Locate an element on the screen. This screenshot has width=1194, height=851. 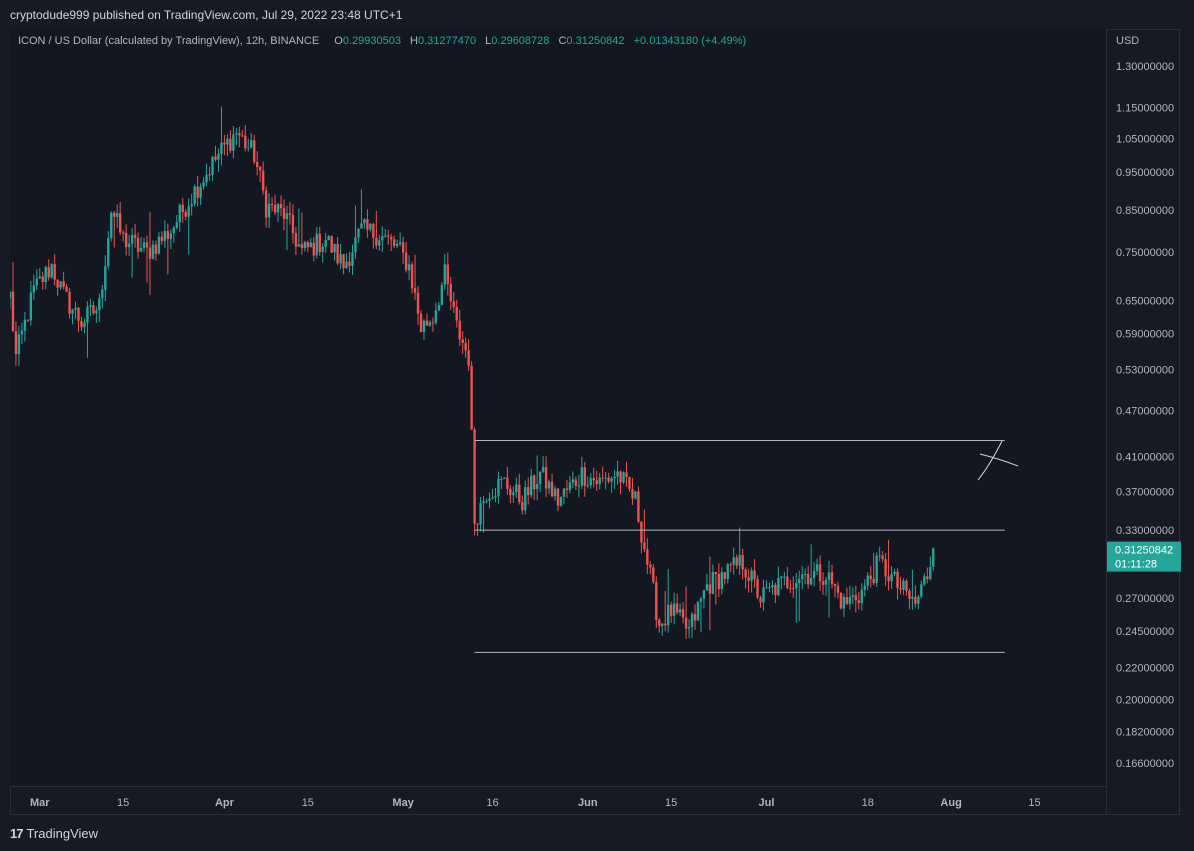
low-label: L is located at coordinates (488, 41).